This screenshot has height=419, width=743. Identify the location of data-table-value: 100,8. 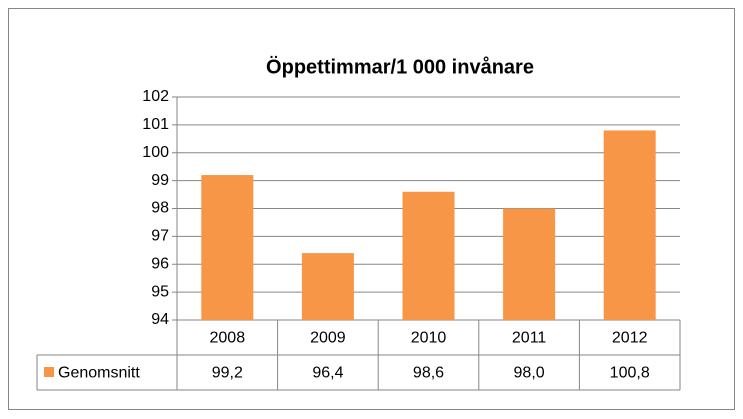
(630, 373).